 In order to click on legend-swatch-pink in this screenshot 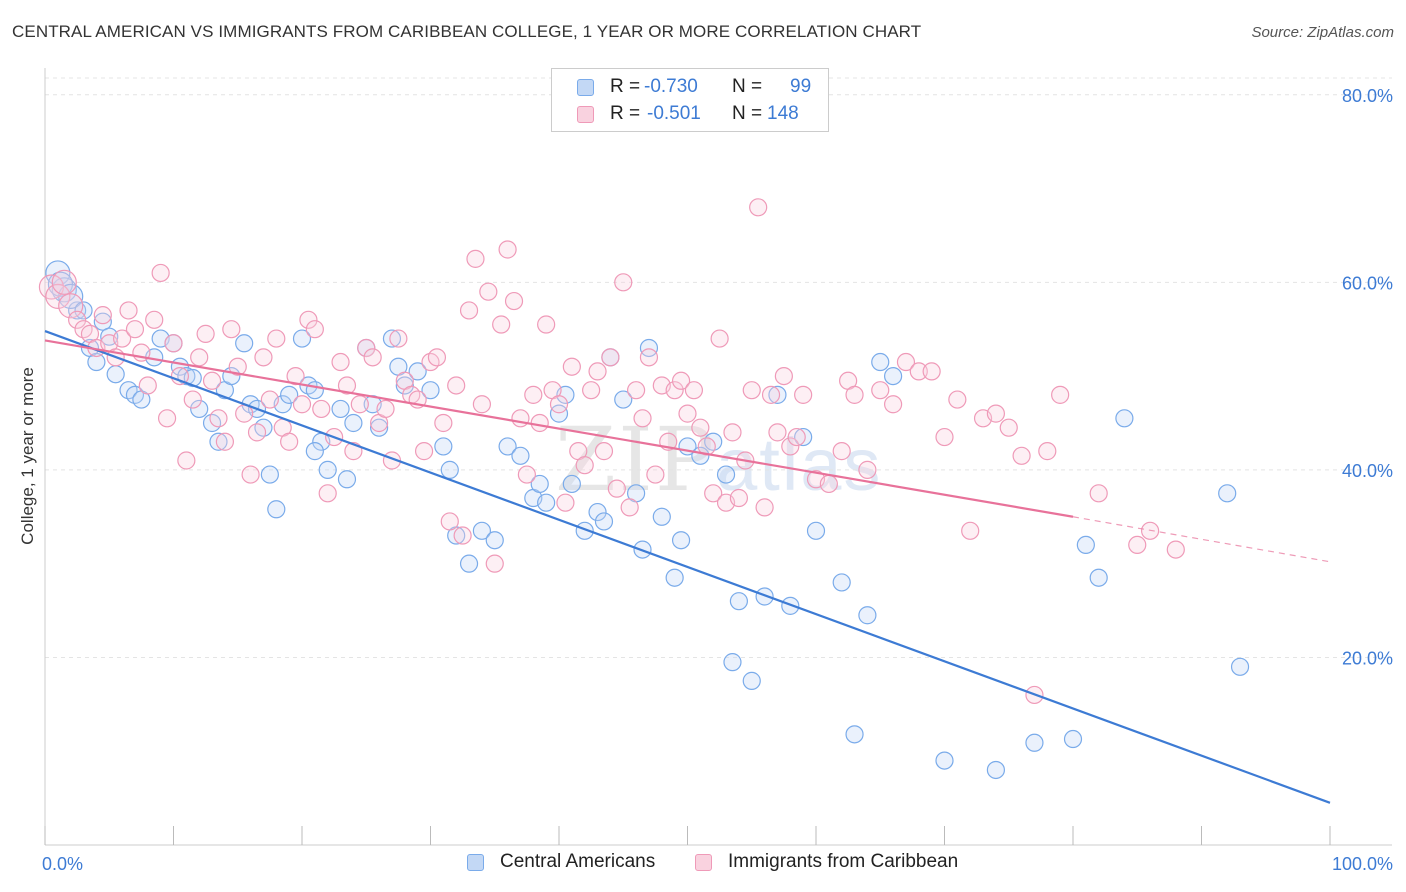, I will do `click(585, 114)`.